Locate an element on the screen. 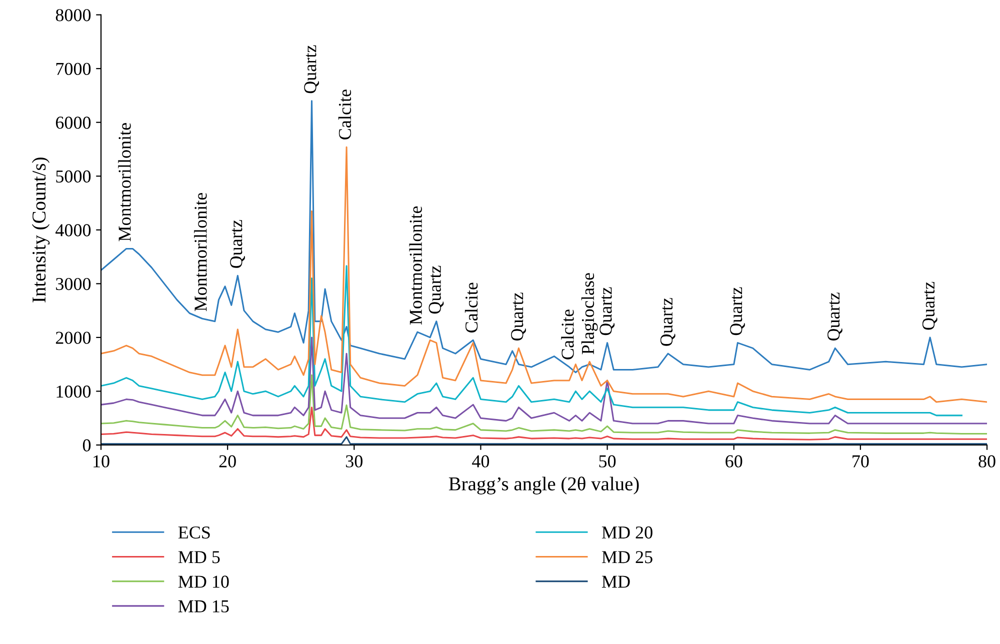 Image resolution: width=1000 pixels, height=644 pixels. legend-label: MD 20 is located at coordinates (627, 532).